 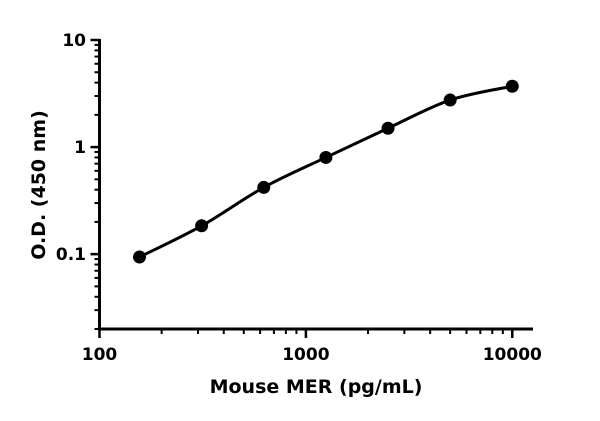 What do you see at coordinates (74, 41) in the screenshot?
I see `y-tick-label: 10` at bounding box center [74, 41].